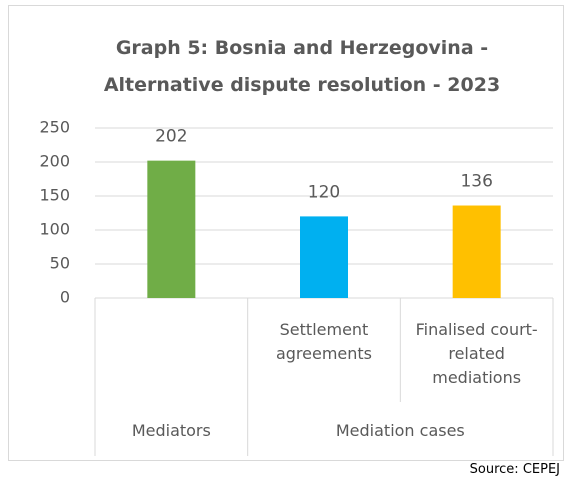 The image size is (574, 484). I want to click on data-label: 202, so click(171, 137).